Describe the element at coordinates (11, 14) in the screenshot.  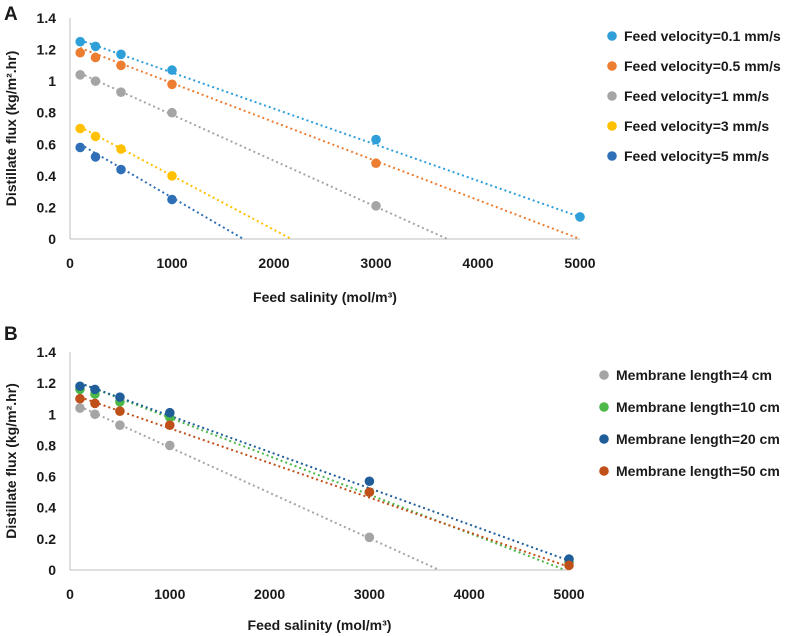
I see `panel-label: A` at that location.